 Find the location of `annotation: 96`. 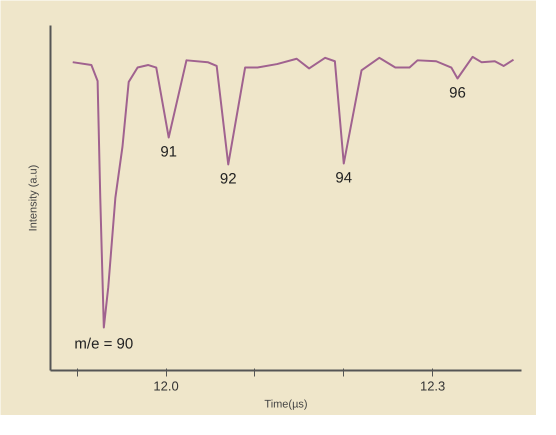

annotation: 96 is located at coordinates (457, 93).